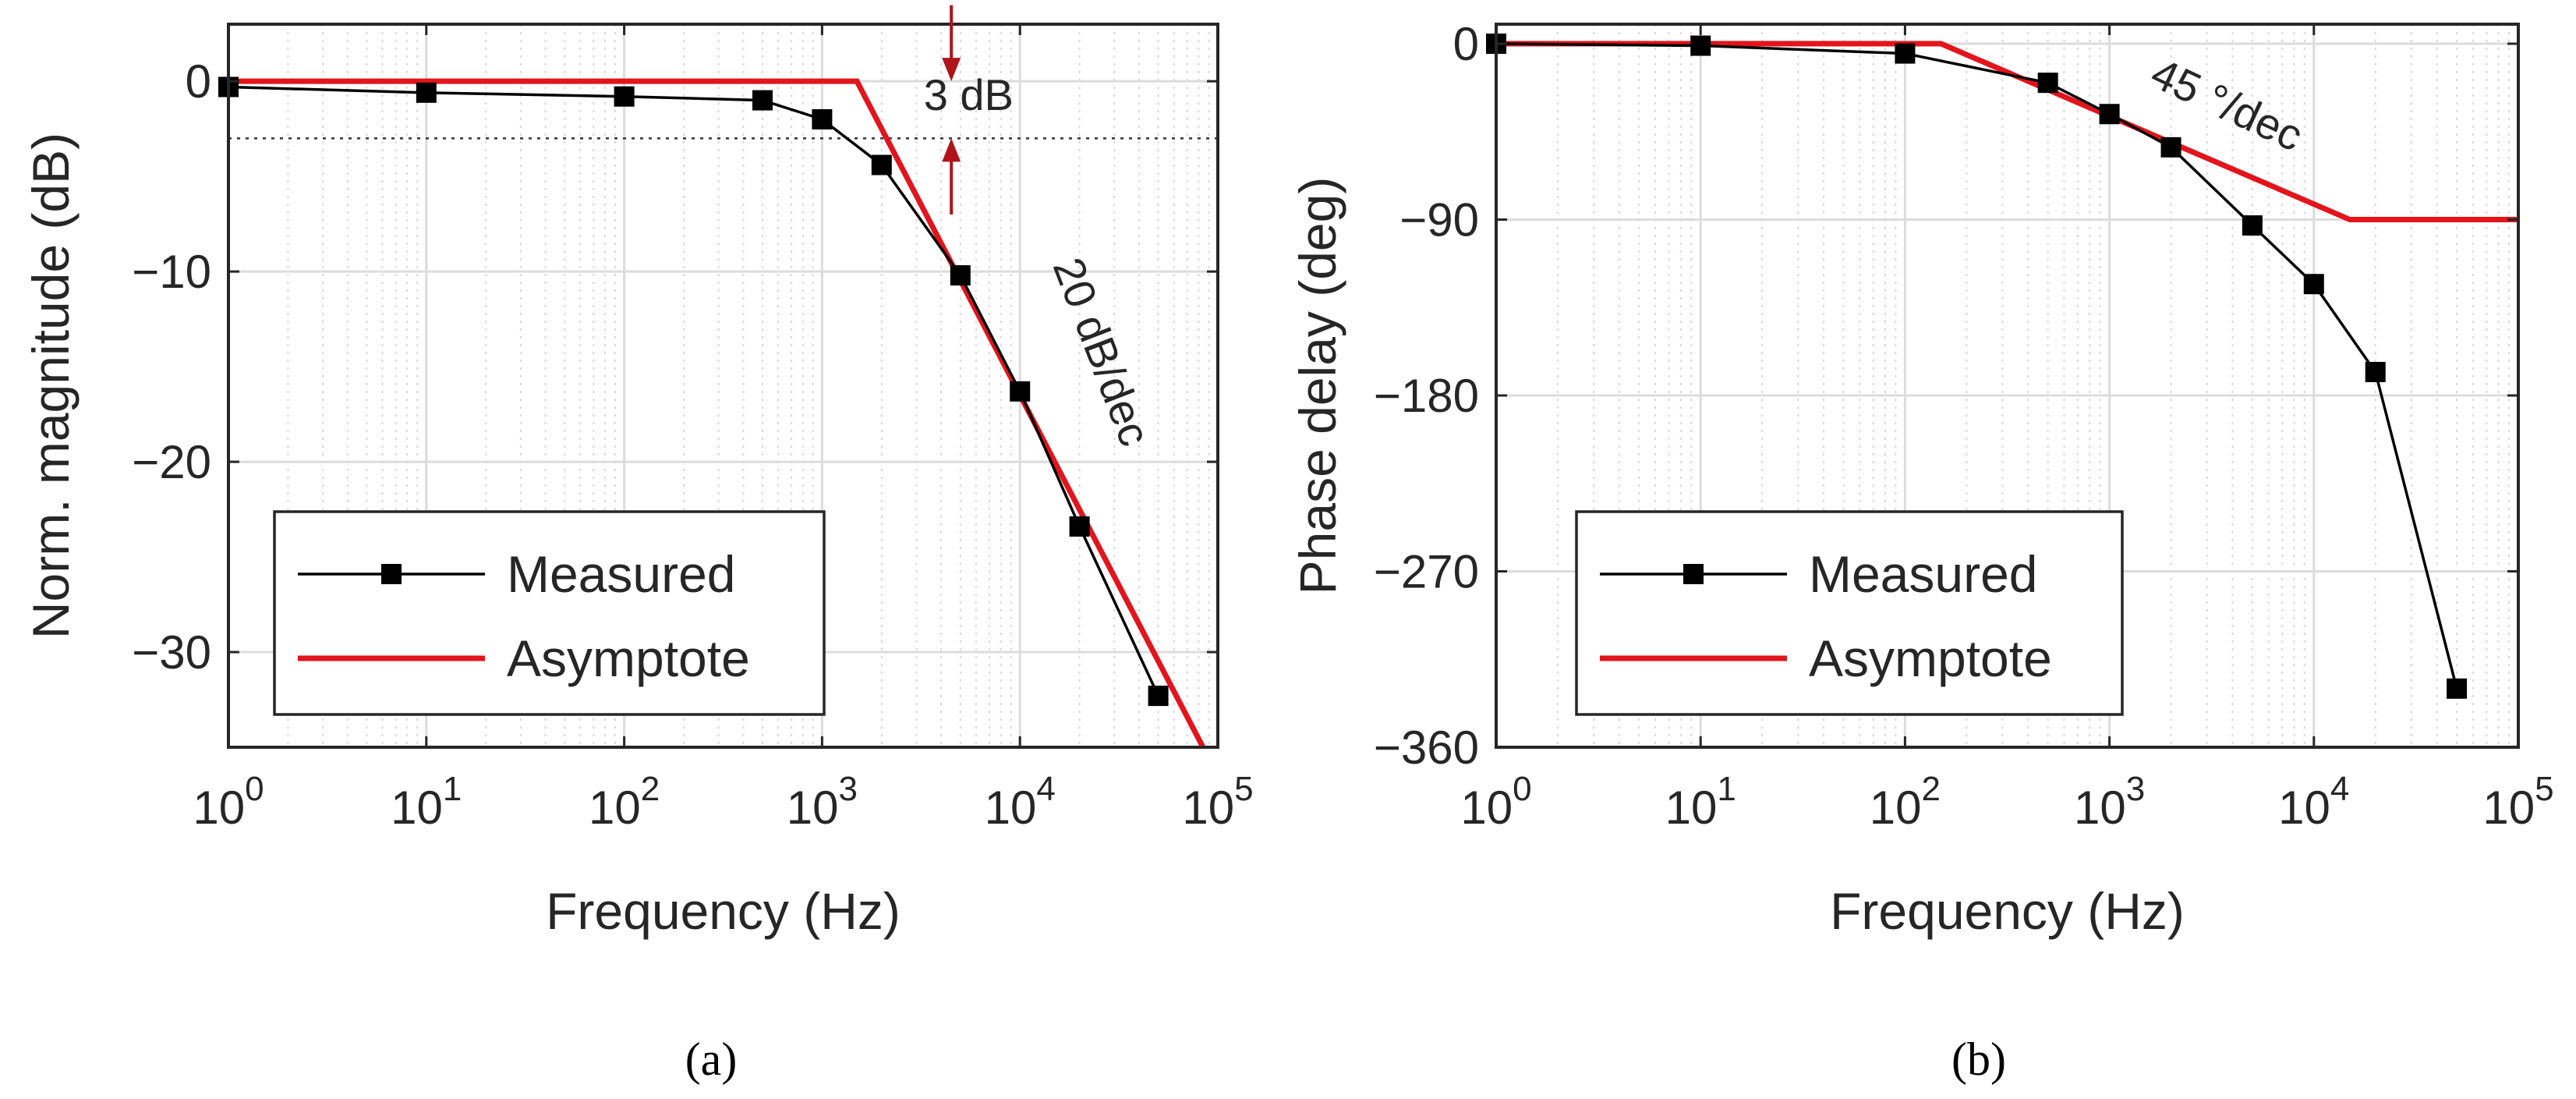  Describe the element at coordinates (1317, 386) in the screenshot. I see `y-axis-label: Phase delay (deg)` at that location.